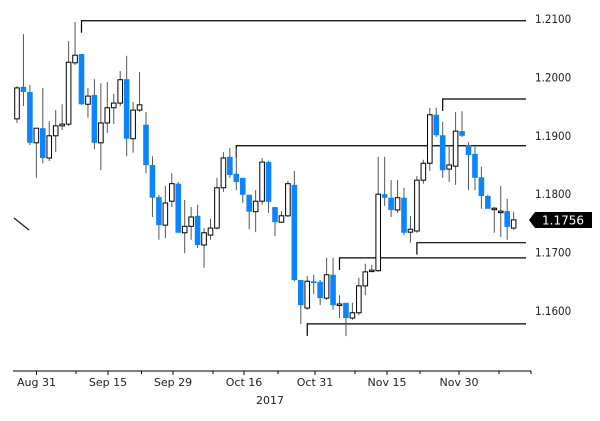  I want to click on y-tick-label: 1.1900, so click(553, 136).